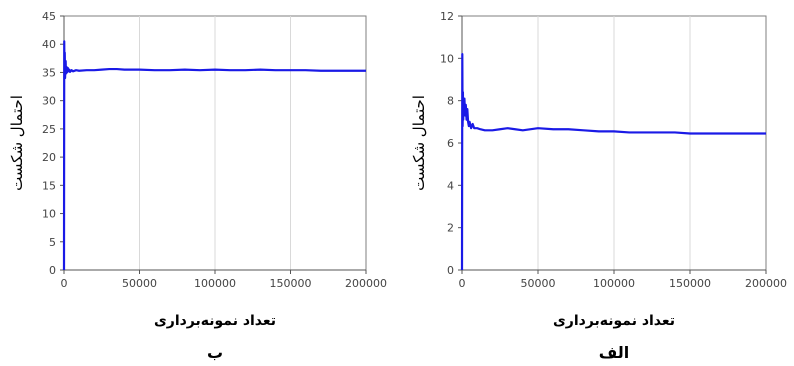 Image resolution: width=794 pixels, height=366 pixels. I want to click on y-tick-label: 30, so click(49, 101).